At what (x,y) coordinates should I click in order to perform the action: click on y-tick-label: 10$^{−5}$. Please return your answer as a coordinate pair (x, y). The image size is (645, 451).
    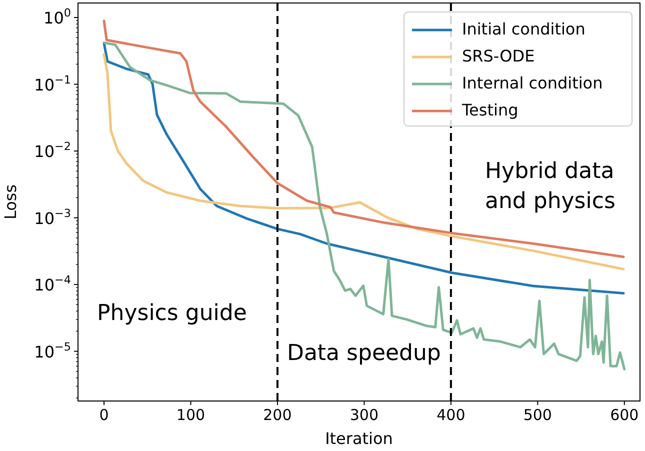
    Looking at the image, I should click on (52, 351).